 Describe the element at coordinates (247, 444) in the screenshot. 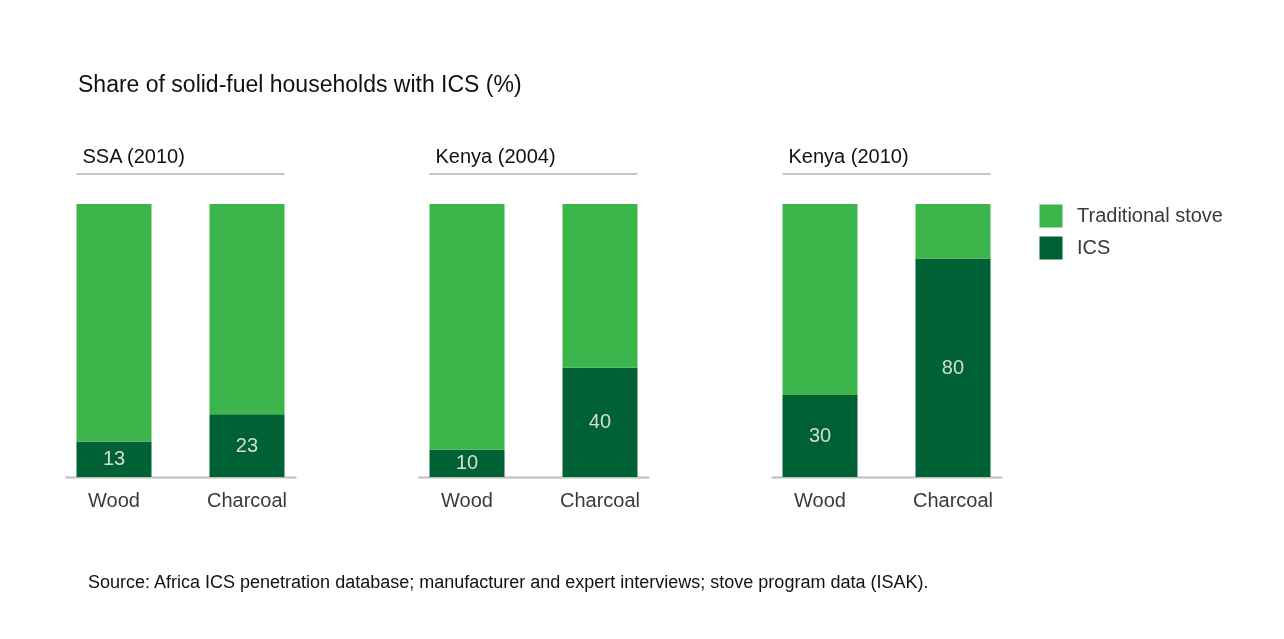

I see `data-label: 23` at that location.